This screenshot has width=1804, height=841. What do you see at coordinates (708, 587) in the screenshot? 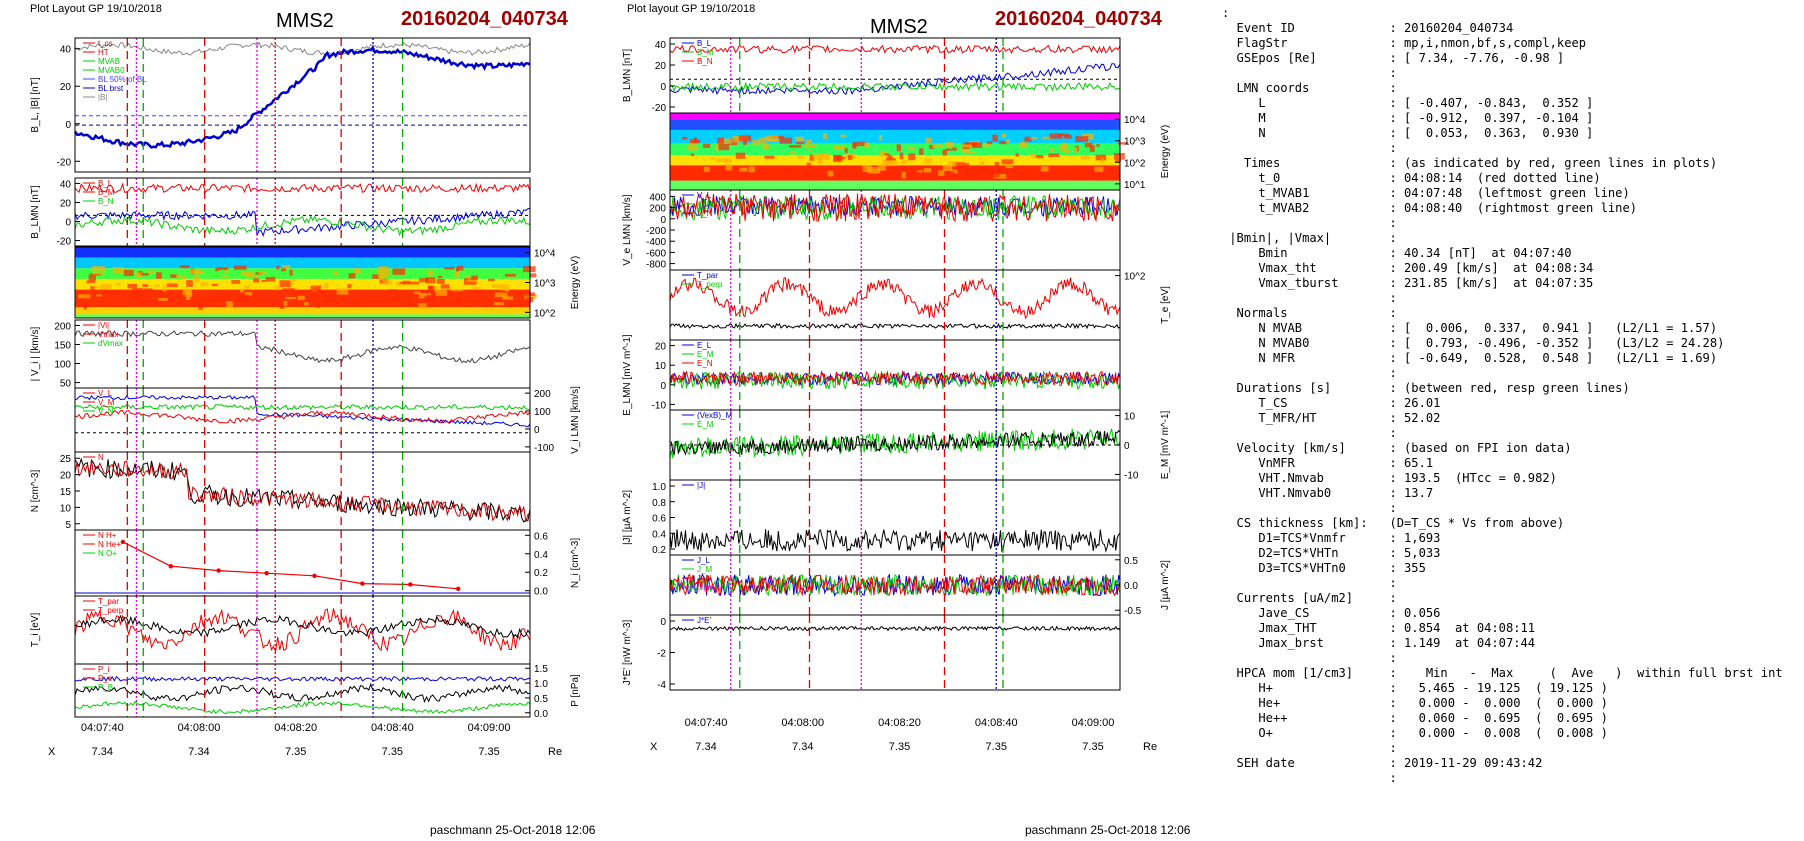
I see `middle-panel-legend-entry: |J|max` at bounding box center [708, 587].